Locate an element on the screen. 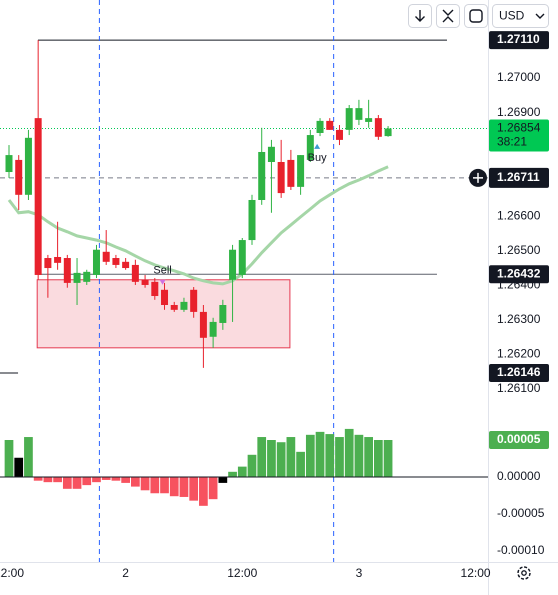  dropdown-caret is located at coordinates (540, 16).